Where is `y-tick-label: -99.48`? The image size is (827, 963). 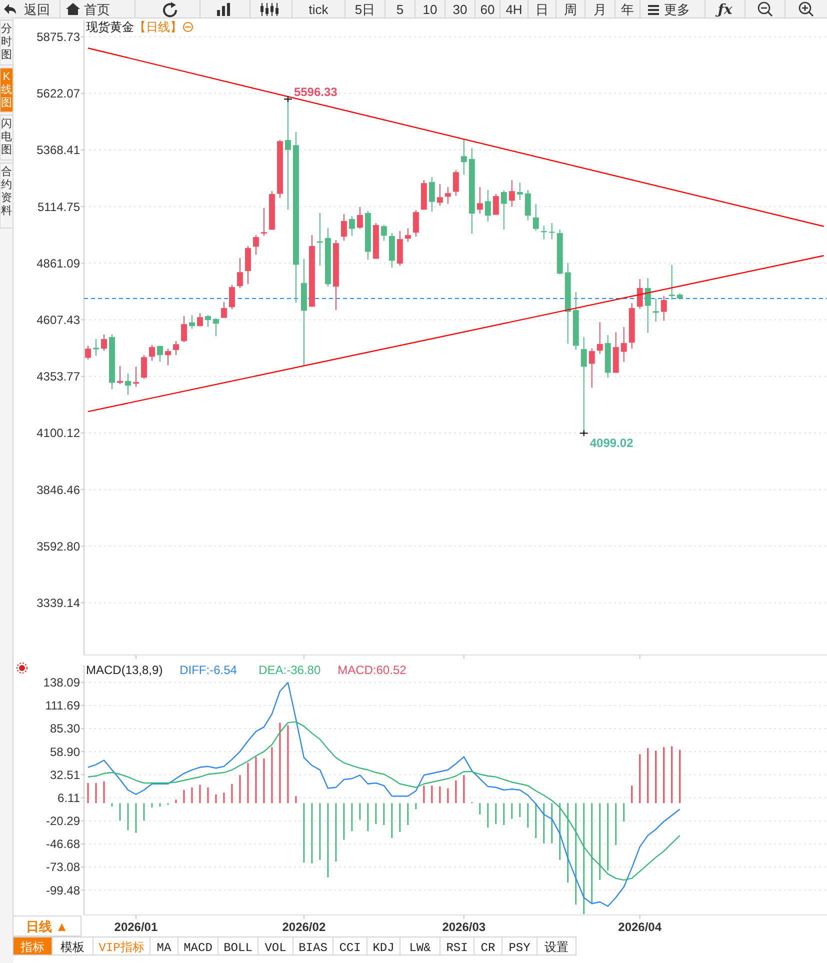
y-tick-label: -99.48 is located at coordinates (63, 890).